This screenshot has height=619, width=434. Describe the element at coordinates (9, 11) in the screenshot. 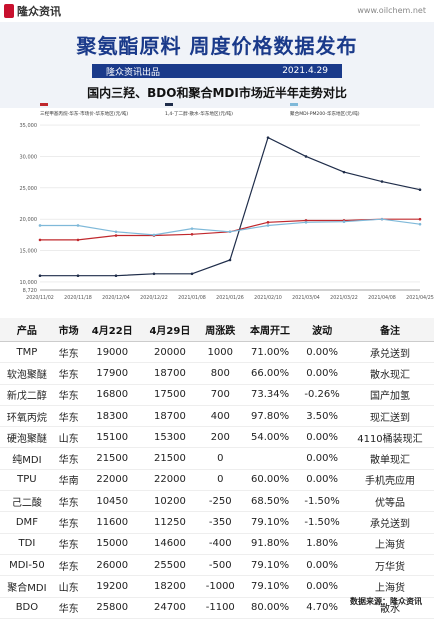

I see `logo-icon` at that location.